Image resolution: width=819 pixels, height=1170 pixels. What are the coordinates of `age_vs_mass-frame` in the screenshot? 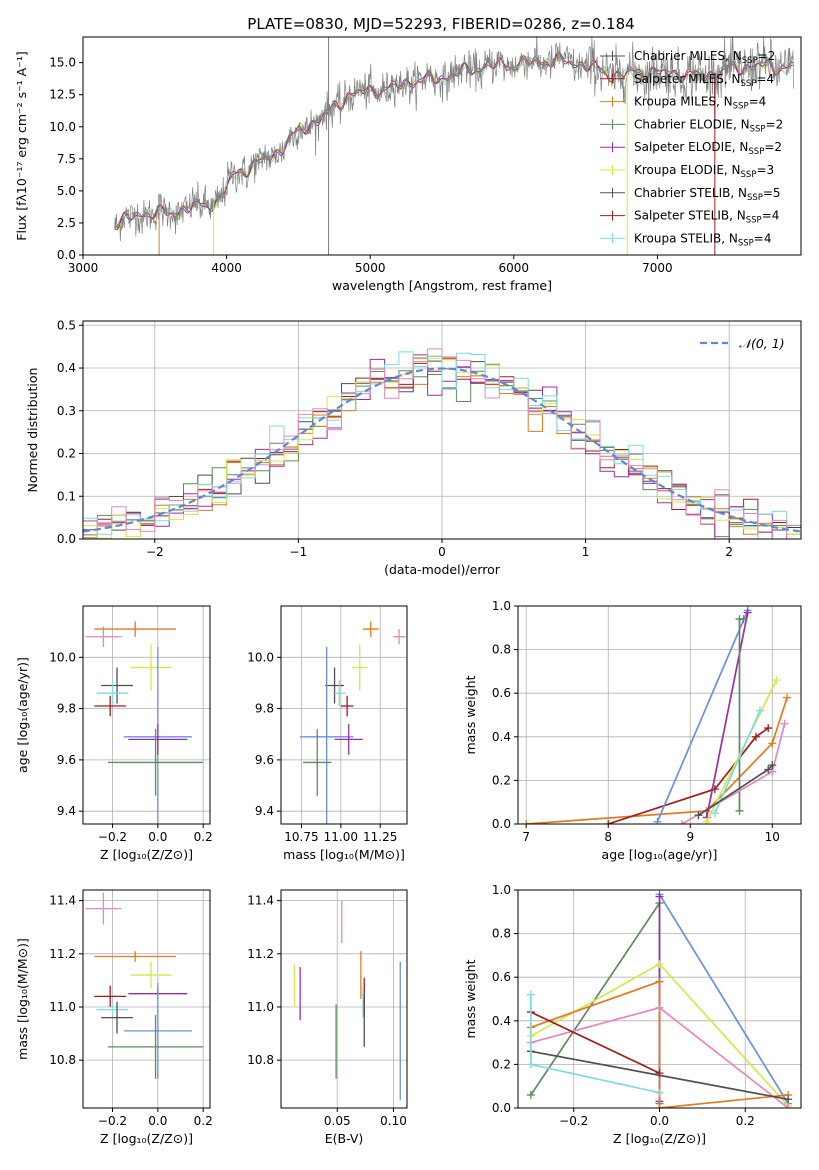 It's located at (344, 715).